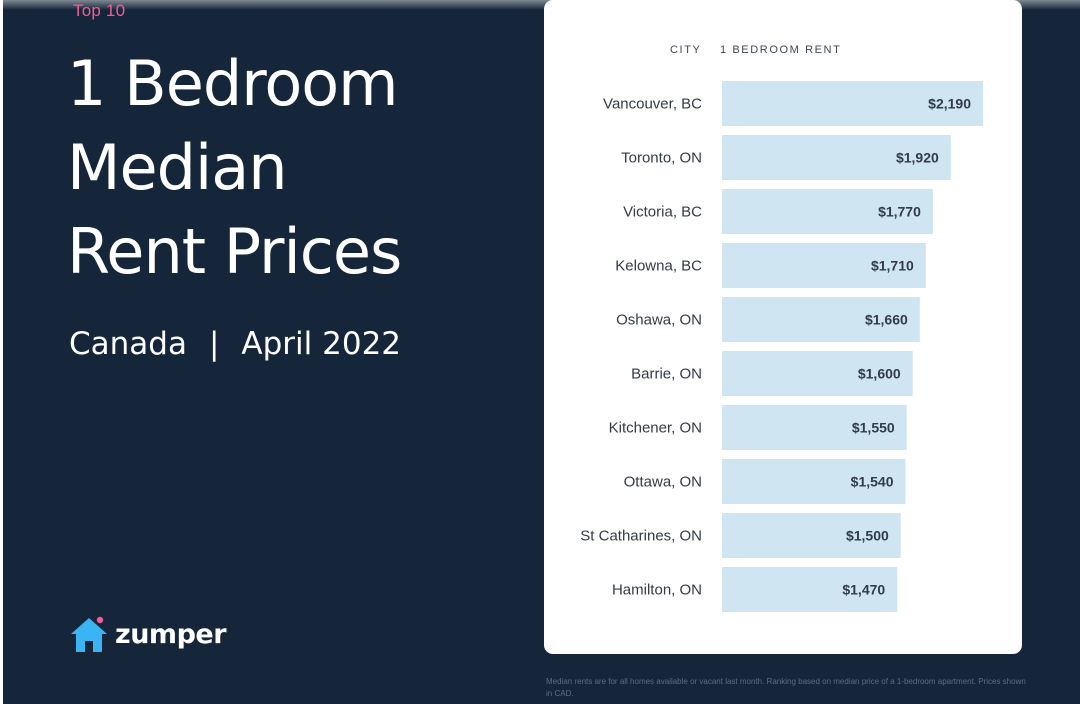  What do you see at coordinates (657, 590) in the screenshot?
I see `city-label: Hamilton, ON` at bounding box center [657, 590].